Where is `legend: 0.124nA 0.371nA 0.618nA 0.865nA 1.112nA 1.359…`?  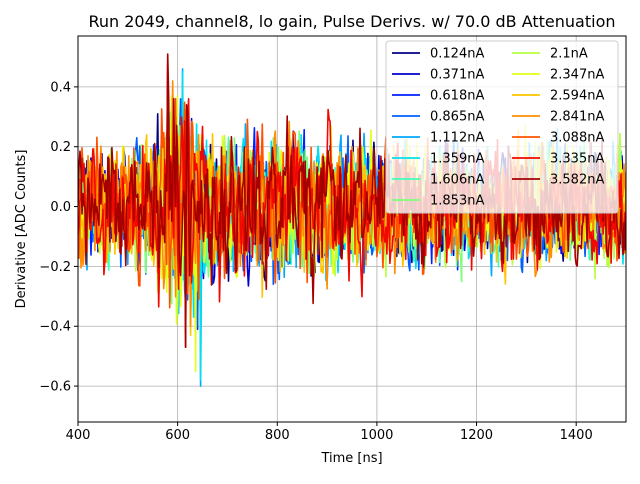
legend: 0.124nA 0.371nA 0.618nA 0.865nA 1.112nA 1.359… is located at coordinates (502, 127).